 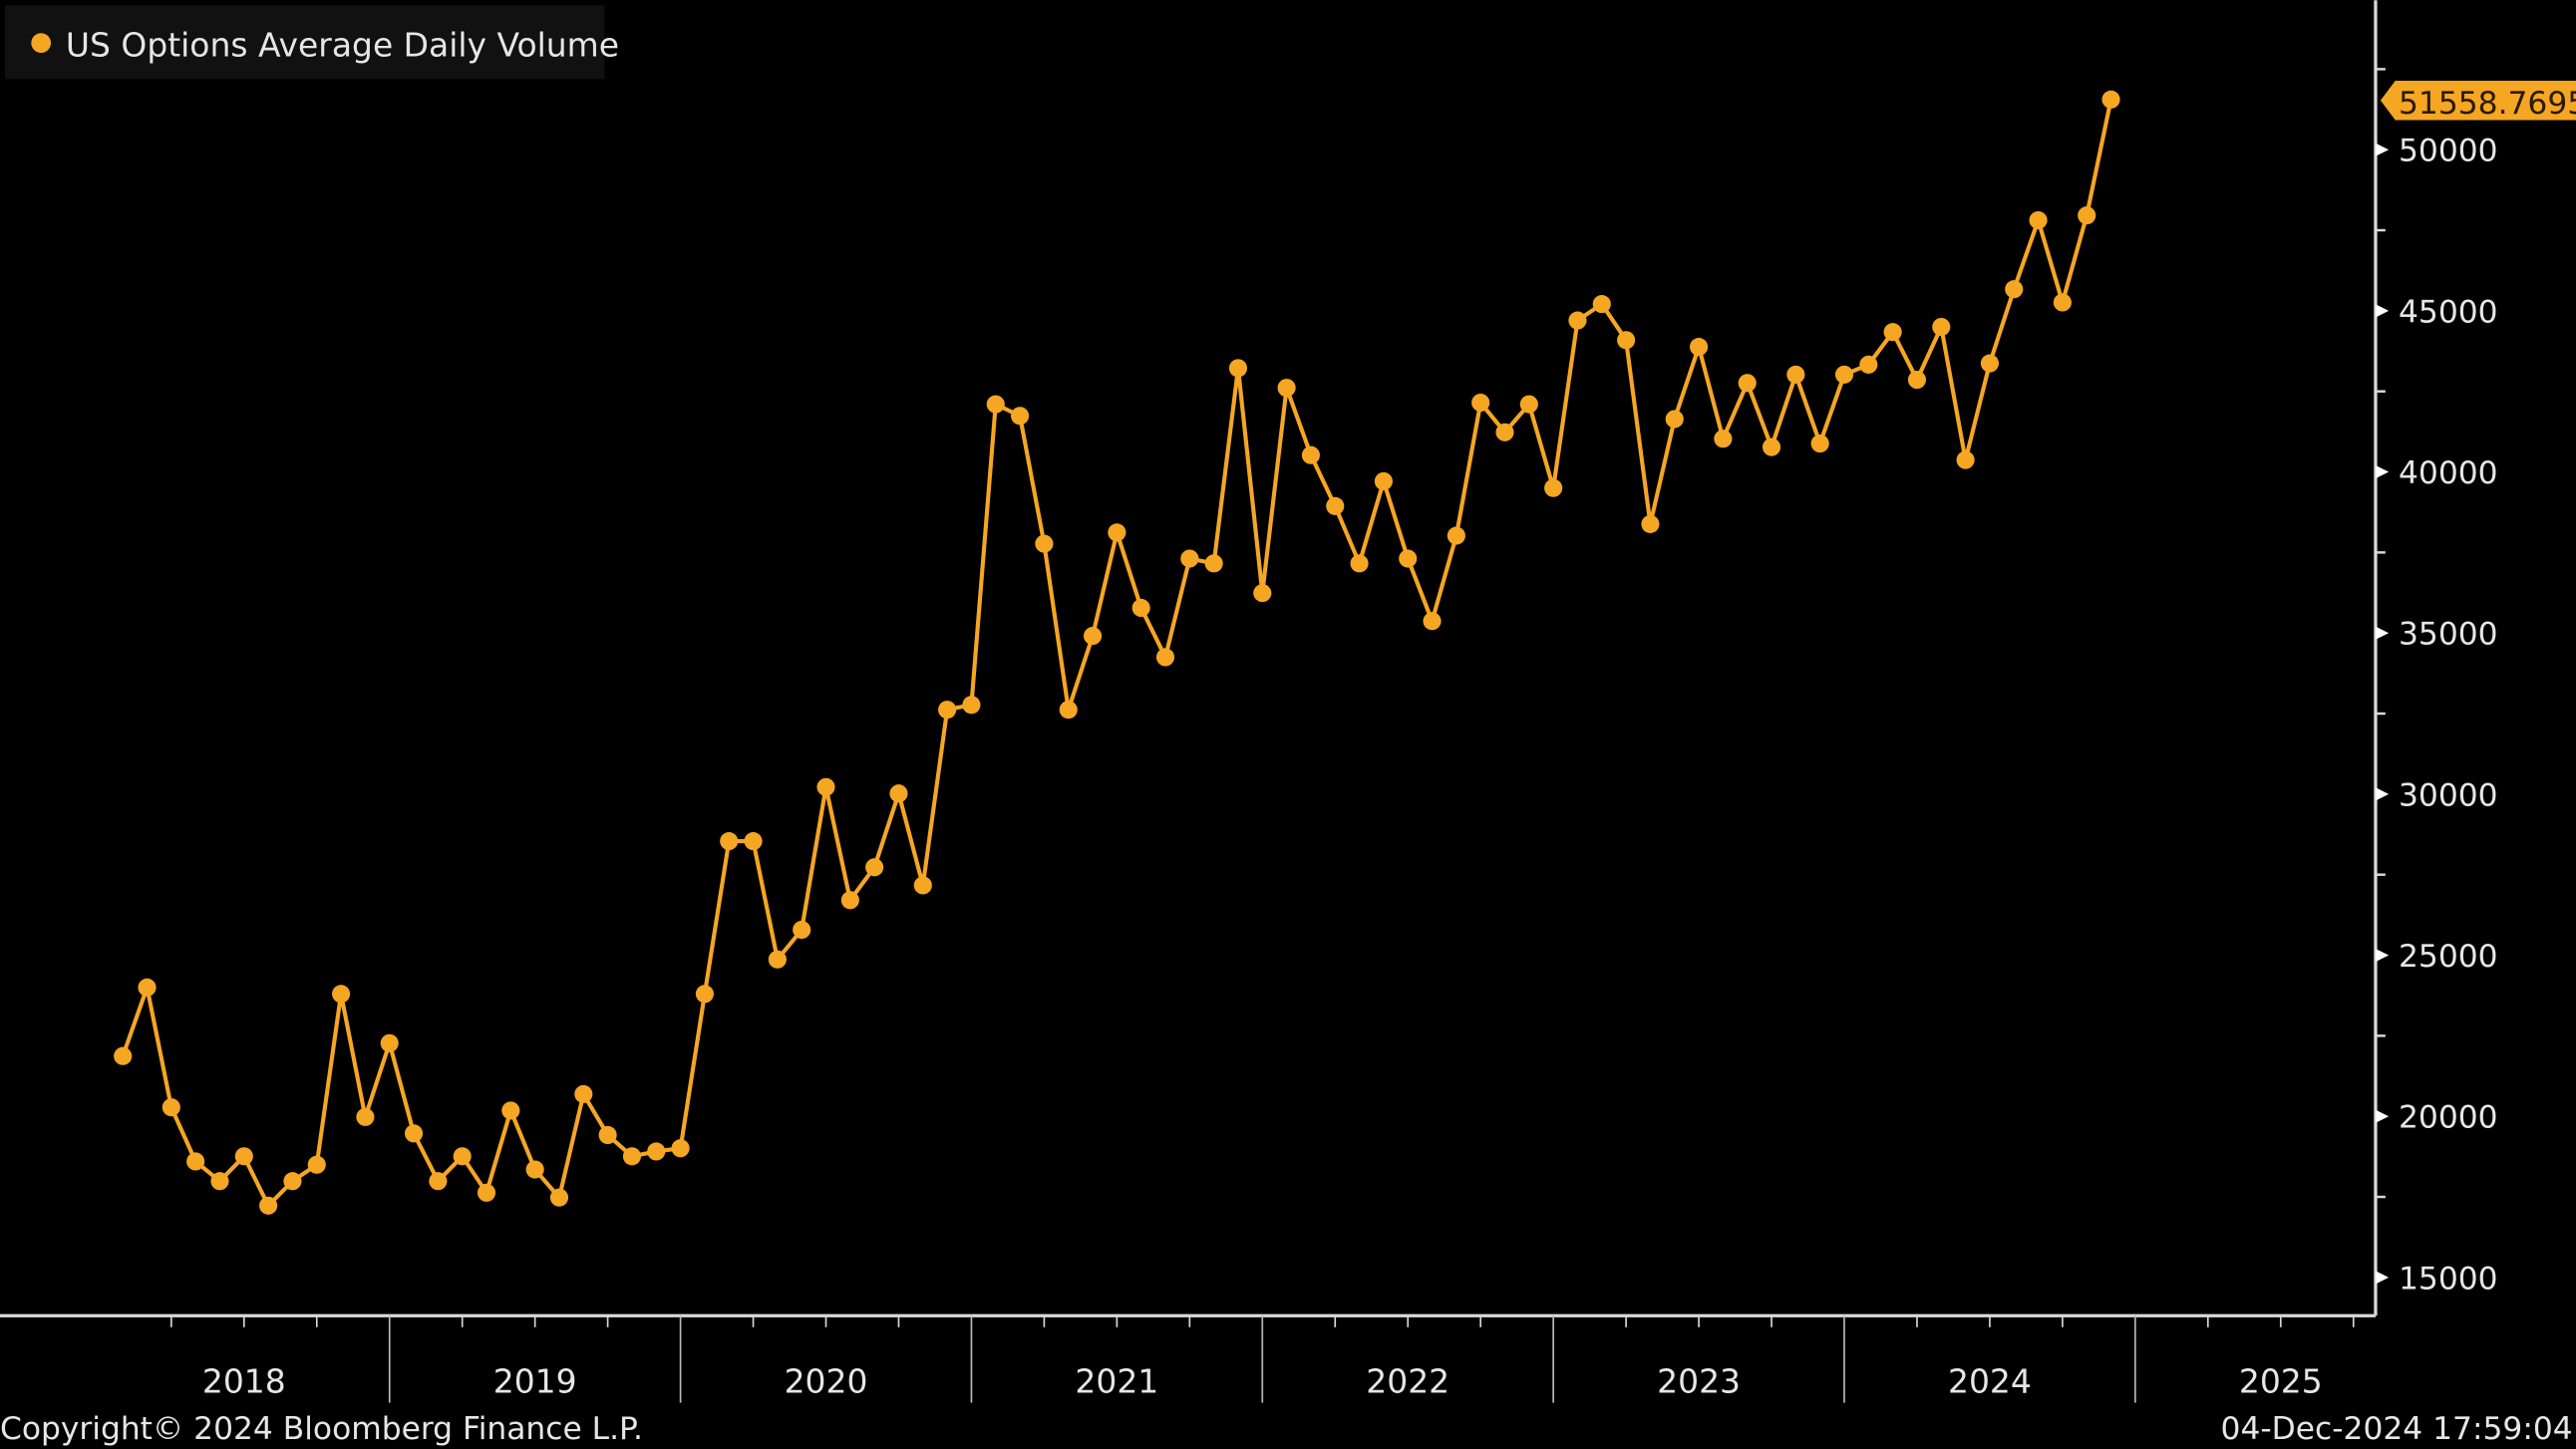 What do you see at coordinates (2448, 312) in the screenshot?
I see `y-tick-label: 45000` at bounding box center [2448, 312].